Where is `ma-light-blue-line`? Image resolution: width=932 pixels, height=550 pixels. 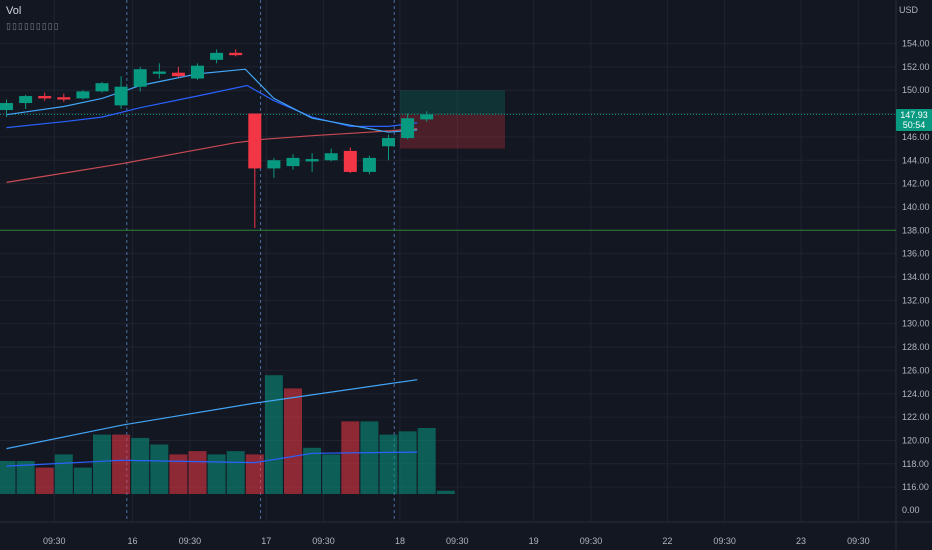
ma-light-blue-line is located at coordinates (212, 100).